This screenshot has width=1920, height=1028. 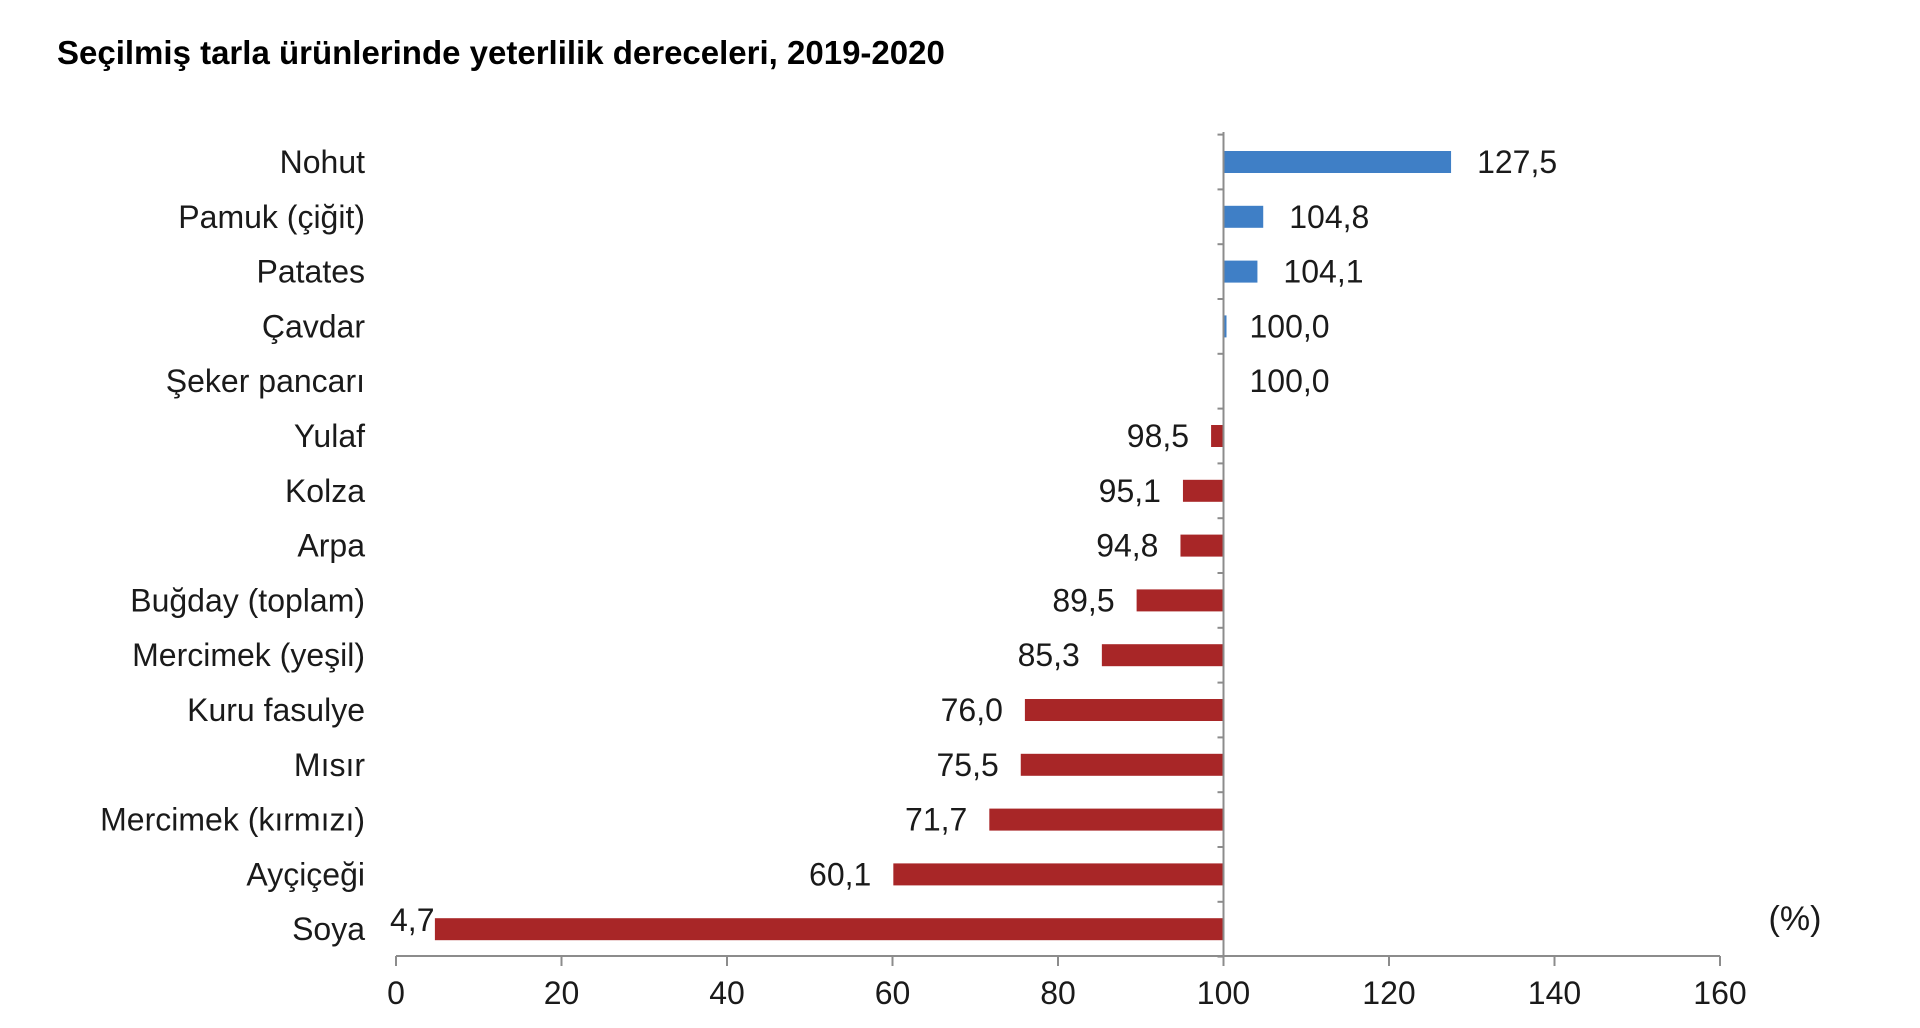 I want to click on category-label: Nohut, so click(x=323, y=162).